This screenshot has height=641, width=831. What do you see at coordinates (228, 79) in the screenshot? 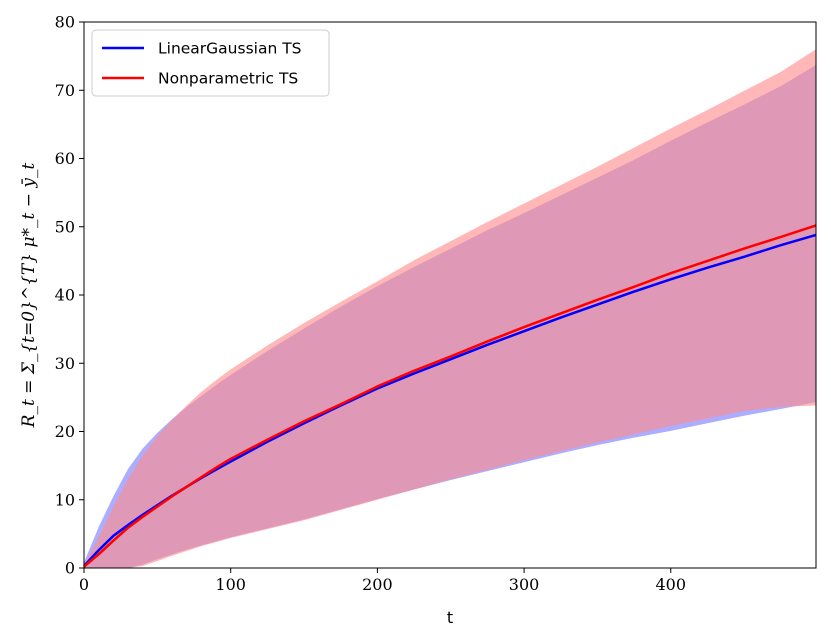
I see `legend-label-nonparametric: Nonparametric TS` at bounding box center [228, 79].